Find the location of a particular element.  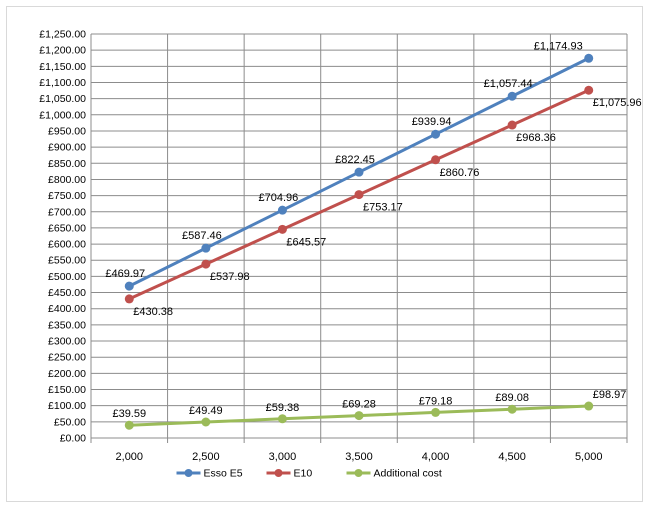

data-label-e10: £645.57 is located at coordinates (306, 242).